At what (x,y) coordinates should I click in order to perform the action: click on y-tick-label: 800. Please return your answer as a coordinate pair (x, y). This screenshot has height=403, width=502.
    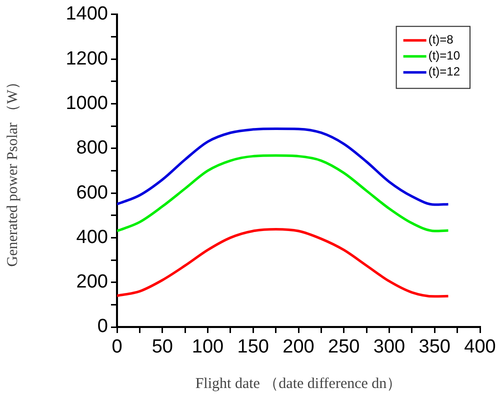
    Looking at the image, I should click on (92, 148).